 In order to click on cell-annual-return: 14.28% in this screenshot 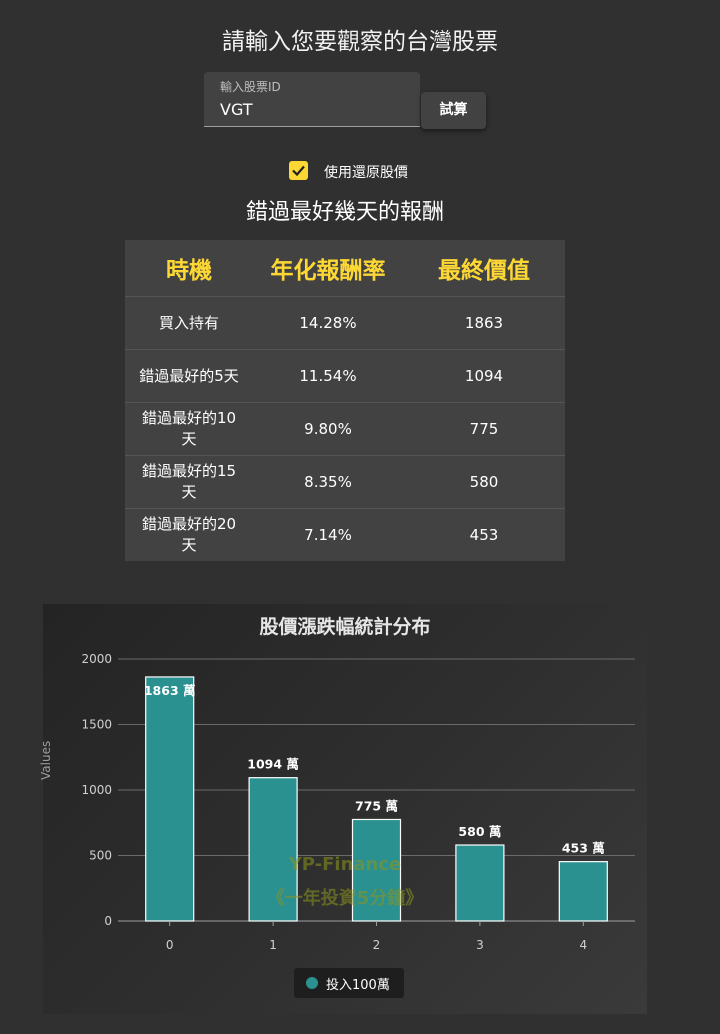, I will do `click(328, 323)`.